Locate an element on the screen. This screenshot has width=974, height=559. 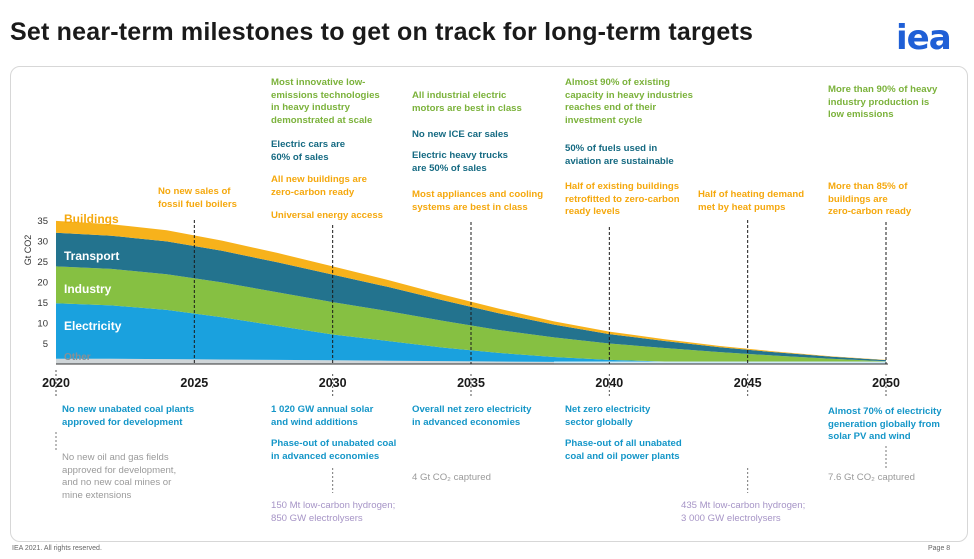
x-tick-label: 2025 is located at coordinates (194, 383).